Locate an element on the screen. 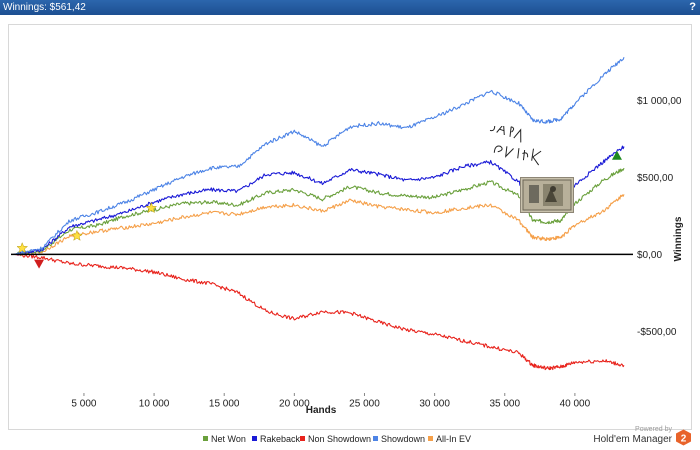 Image resolution: width=700 pixels, height=450 pixels. y-tick-label: $1 000,00 is located at coordinates (659, 101).